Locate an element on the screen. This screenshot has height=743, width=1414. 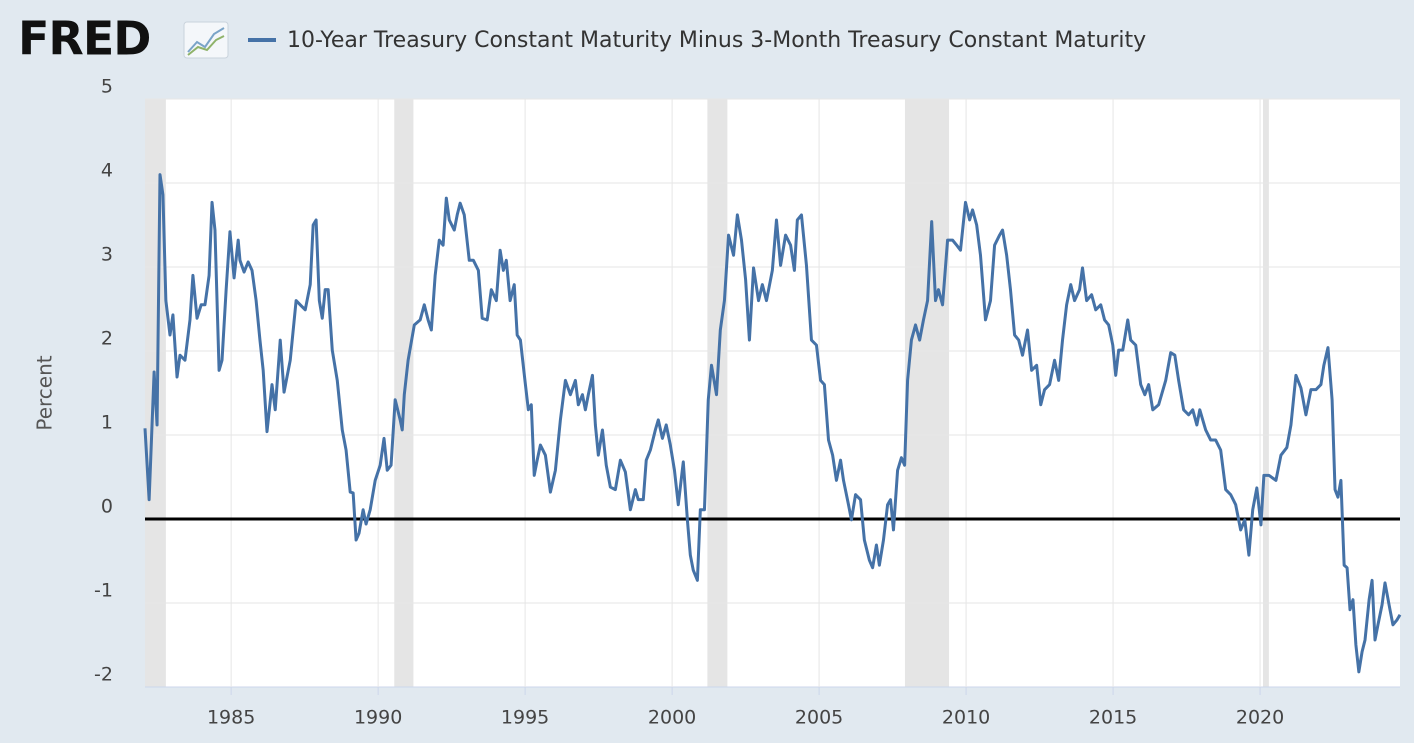
y-tick-label: -1 is located at coordinates (103, 591).